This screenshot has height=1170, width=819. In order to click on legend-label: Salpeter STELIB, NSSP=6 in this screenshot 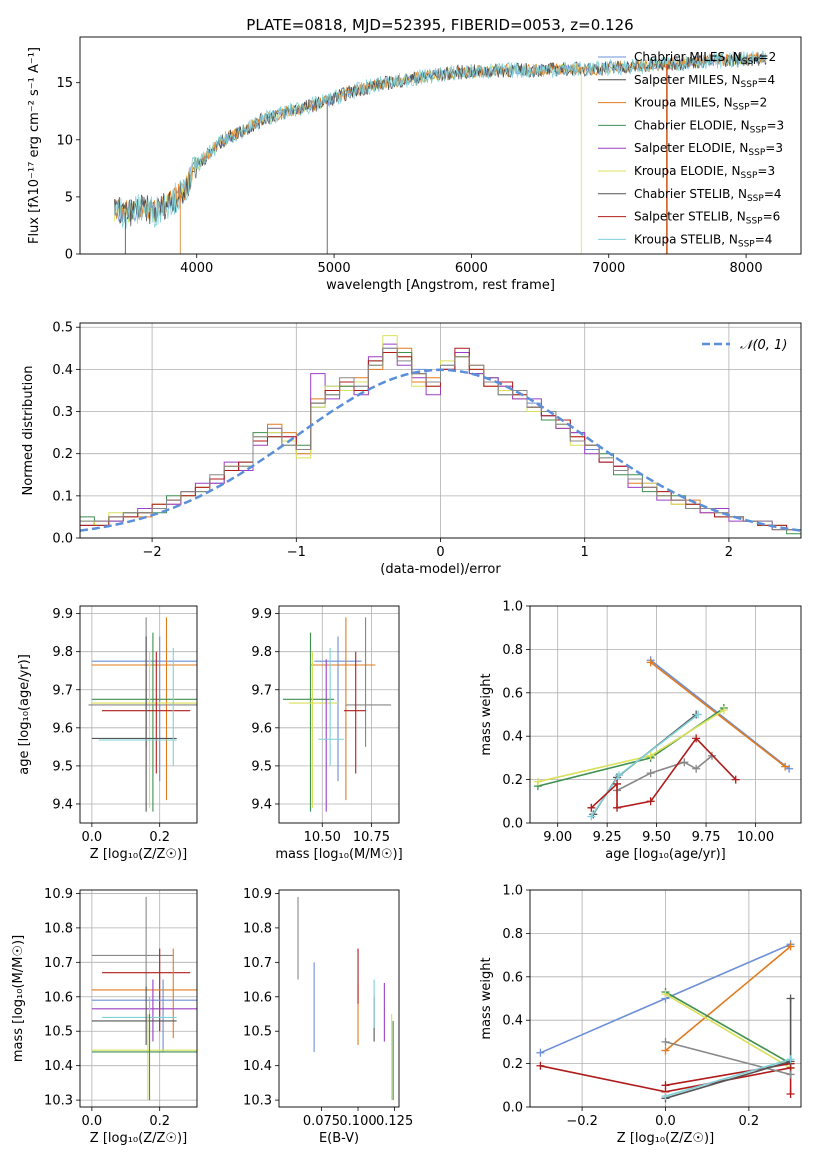, I will do `click(707, 218)`.